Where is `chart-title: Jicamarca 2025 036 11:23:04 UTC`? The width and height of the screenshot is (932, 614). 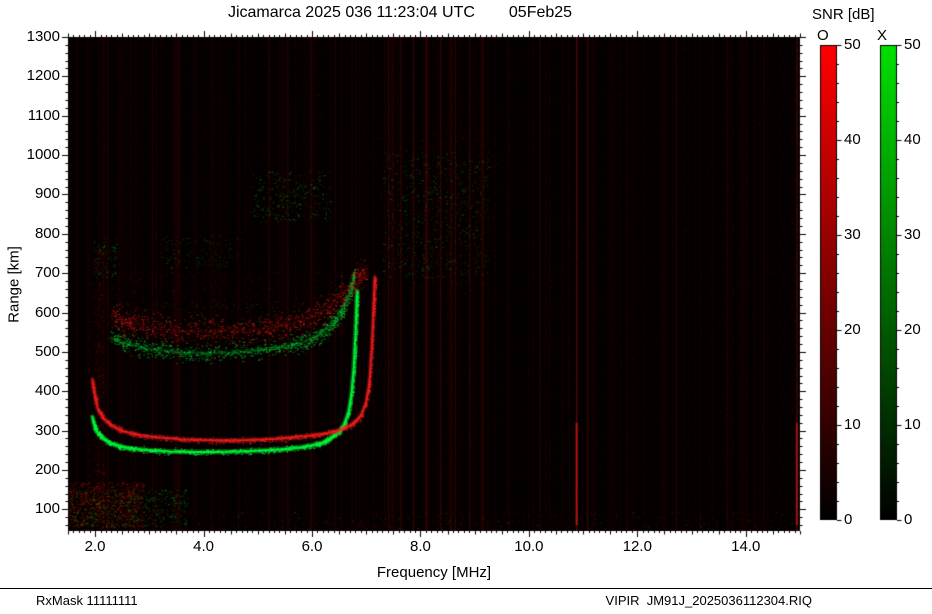 chart-title: Jicamarca 2025 036 11:23:04 UTC is located at coordinates (351, 12).